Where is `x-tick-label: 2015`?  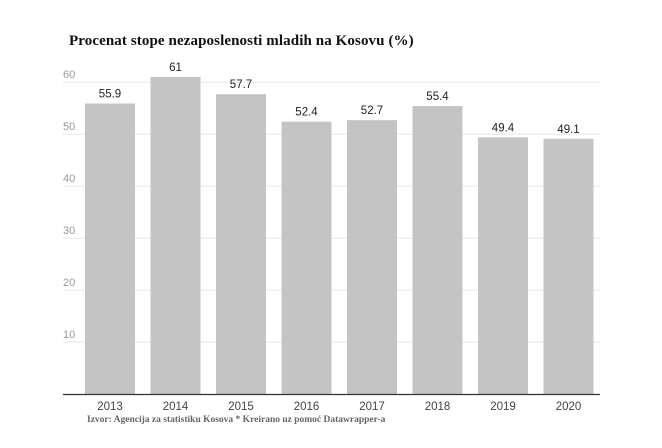
x-tick-label: 2015 is located at coordinates (241, 407).